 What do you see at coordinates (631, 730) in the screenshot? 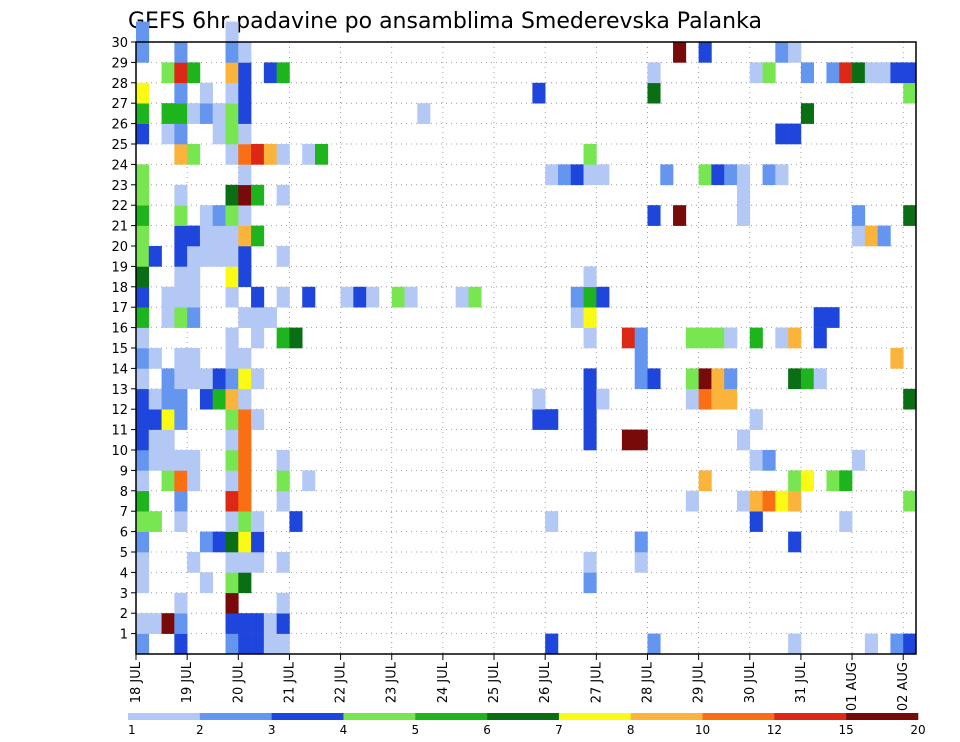
I see `legend-label: 8` at bounding box center [631, 730].